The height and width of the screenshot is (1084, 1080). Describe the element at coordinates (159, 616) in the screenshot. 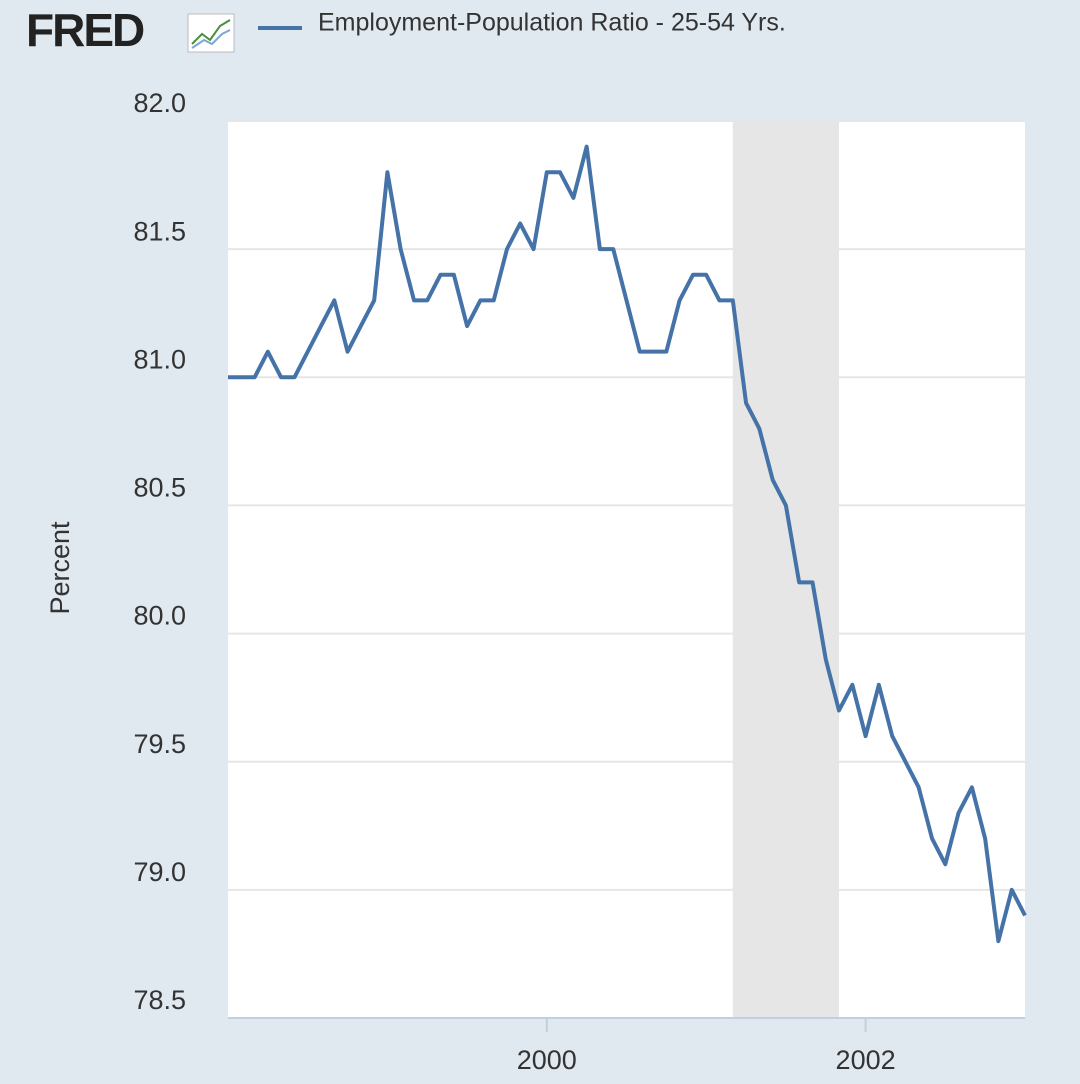

I see `y-tick-label: 80.0` at that location.